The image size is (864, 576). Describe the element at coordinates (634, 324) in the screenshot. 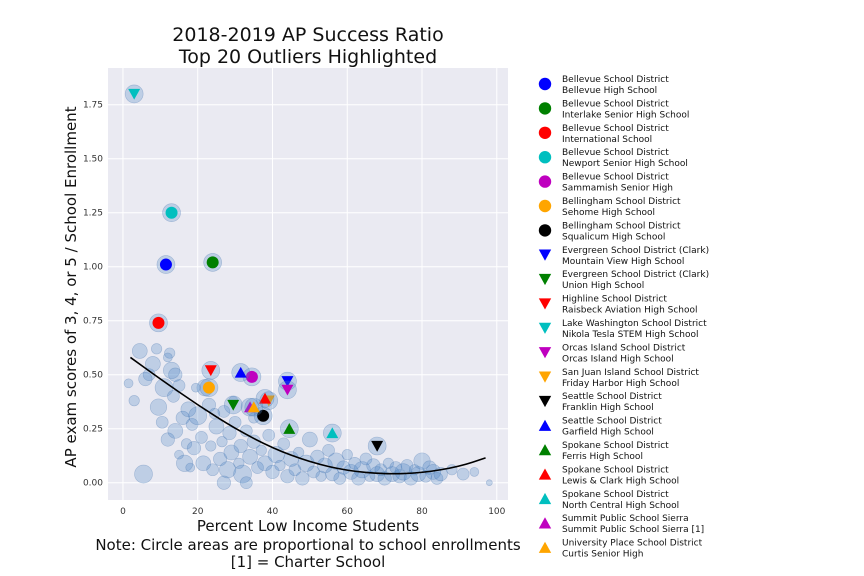

I see `legend-district: Lake Washington School District` at that location.